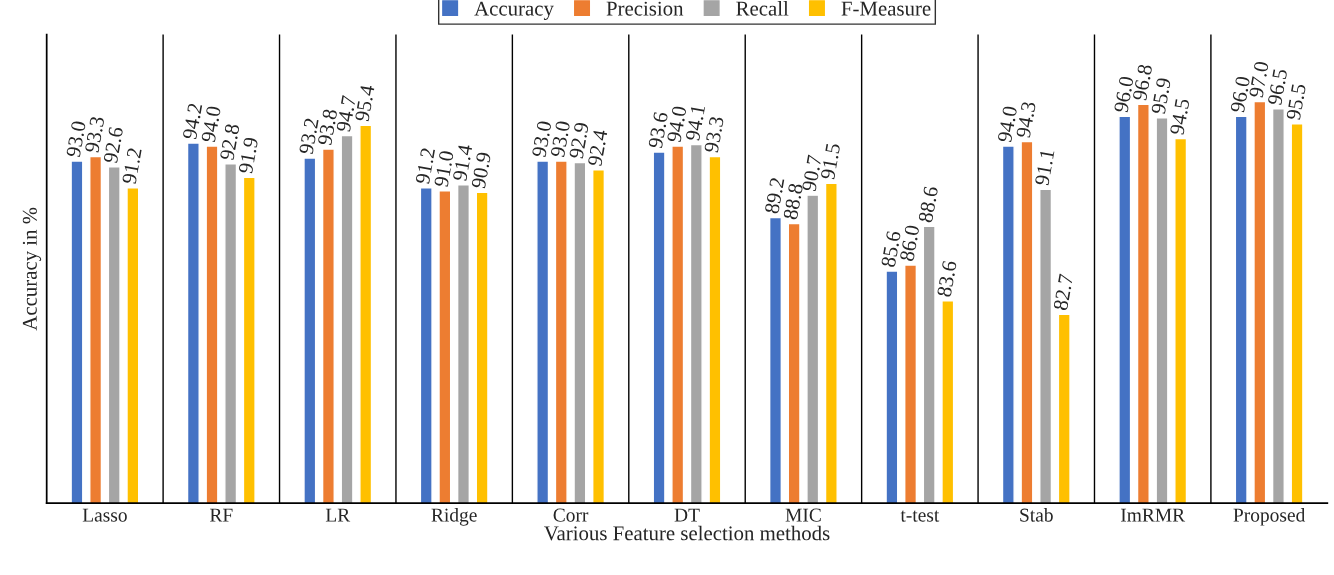  I want to click on x-tick-label: RF, so click(221, 515).